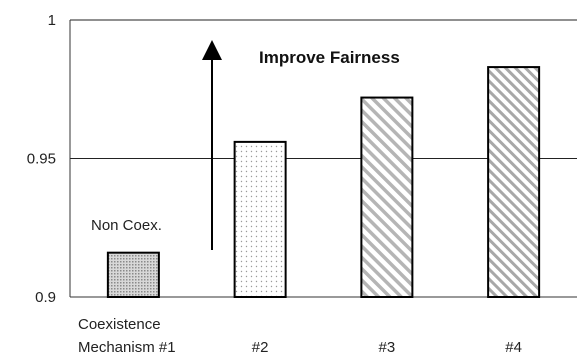 The height and width of the screenshot is (360, 577). I want to click on y-tick-labels: 0.9 0.95 1, so click(41, 159).